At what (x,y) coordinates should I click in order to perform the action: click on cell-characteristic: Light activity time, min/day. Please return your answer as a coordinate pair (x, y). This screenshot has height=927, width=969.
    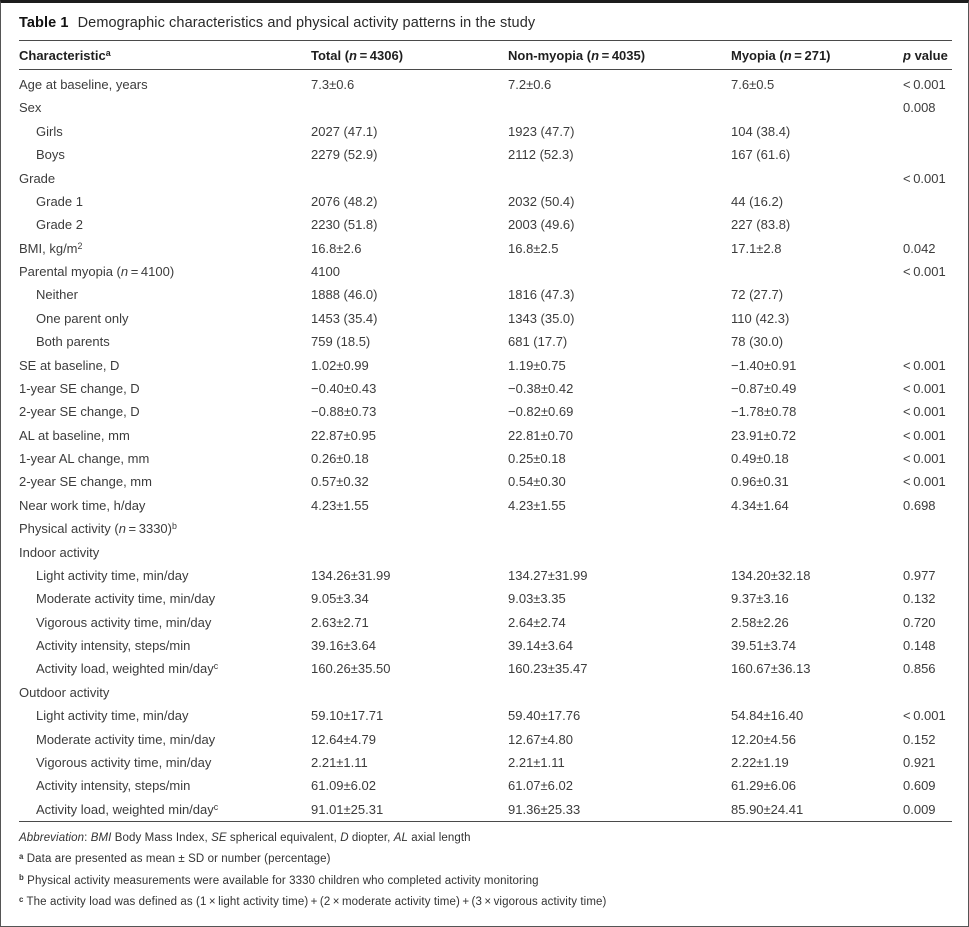
    Looking at the image, I should click on (112, 716).